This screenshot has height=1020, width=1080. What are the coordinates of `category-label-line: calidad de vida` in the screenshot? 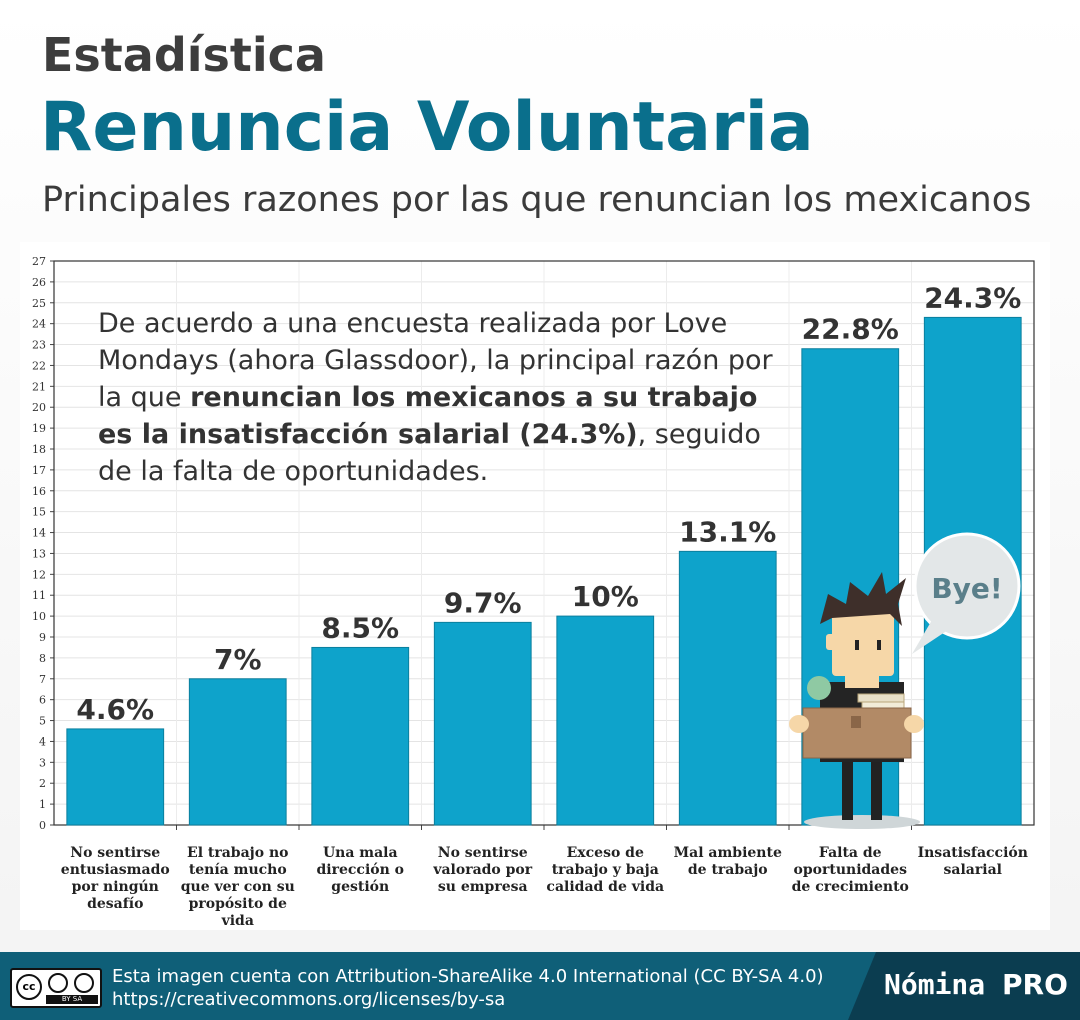 It's located at (605, 887).